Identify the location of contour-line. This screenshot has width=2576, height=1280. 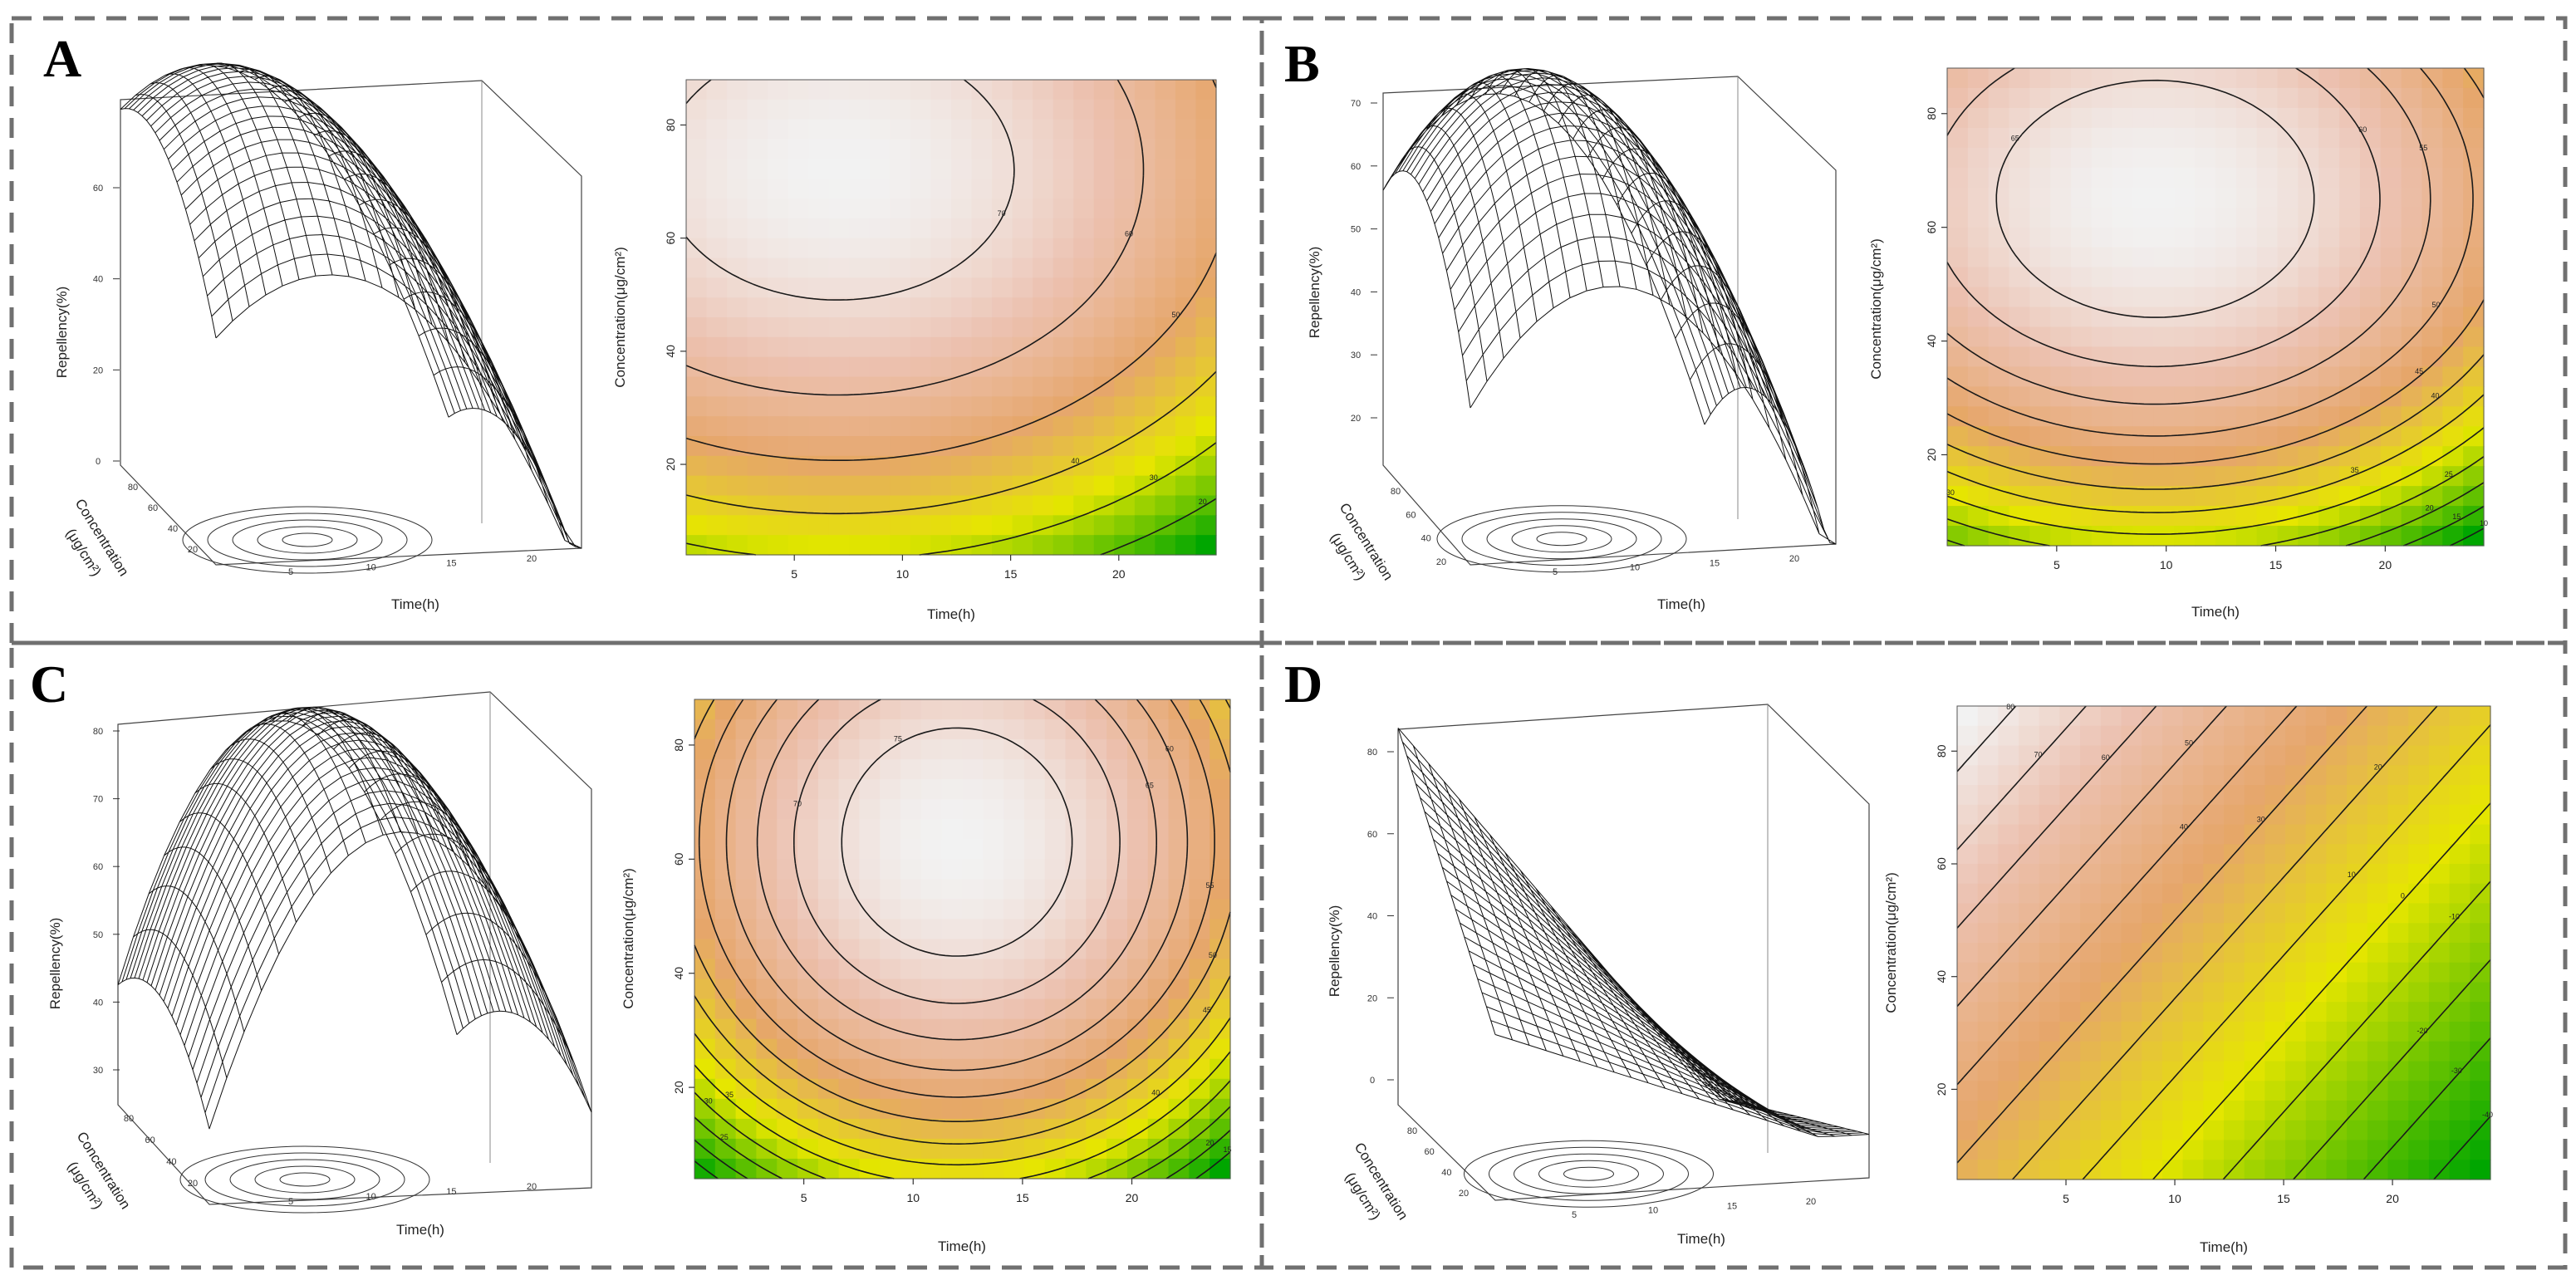
(956, 898).